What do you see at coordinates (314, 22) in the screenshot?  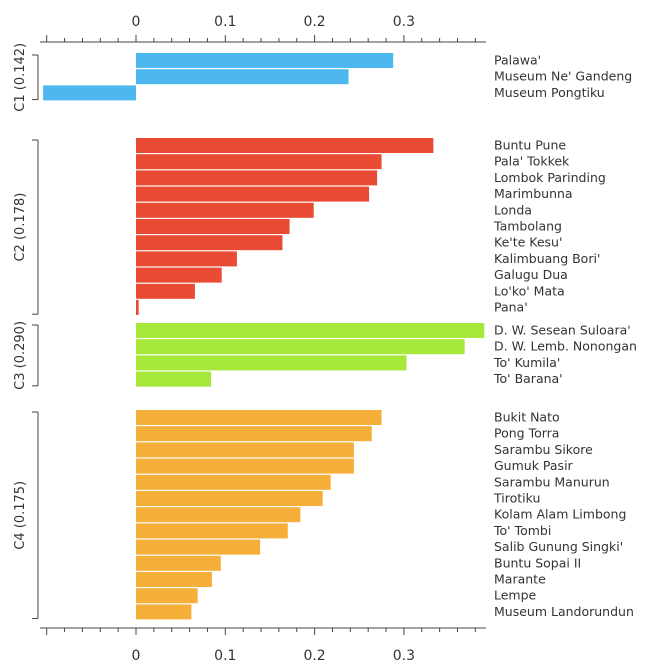 I see `top-axis-tick-label: 0.2` at bounding box center [314, 22].